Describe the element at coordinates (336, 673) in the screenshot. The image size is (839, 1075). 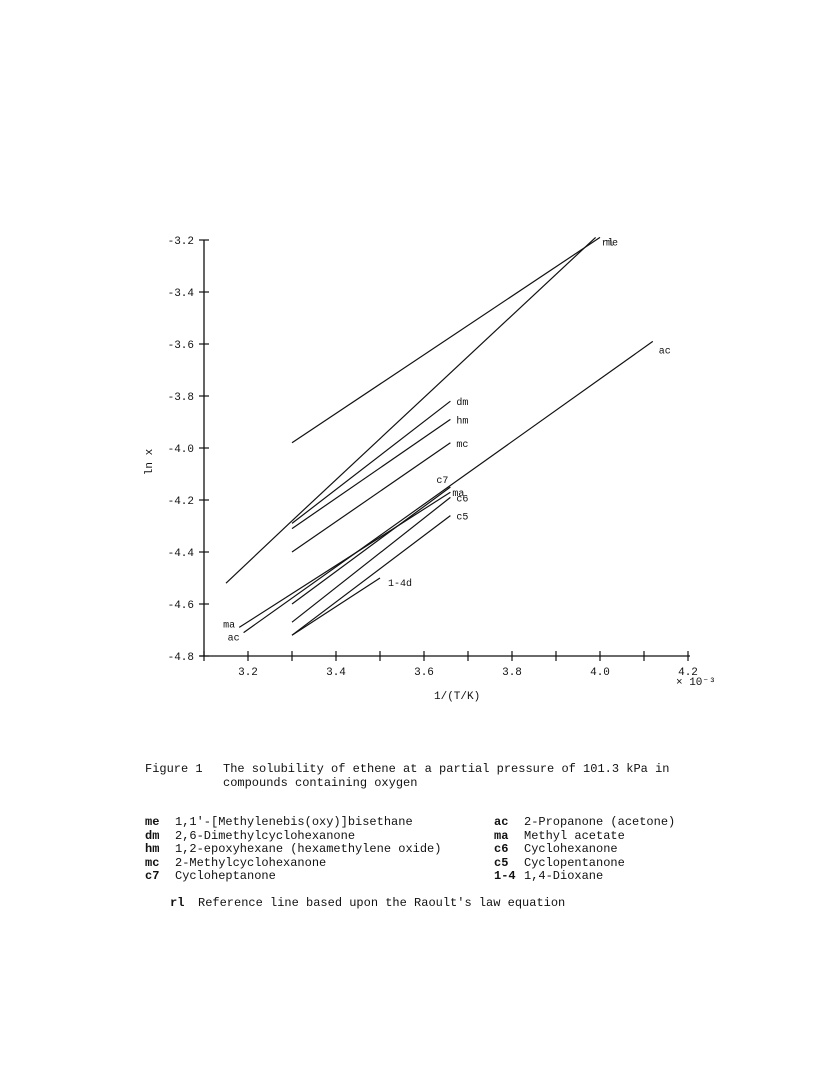
I see `x-tick-label: 3.4` at that location.